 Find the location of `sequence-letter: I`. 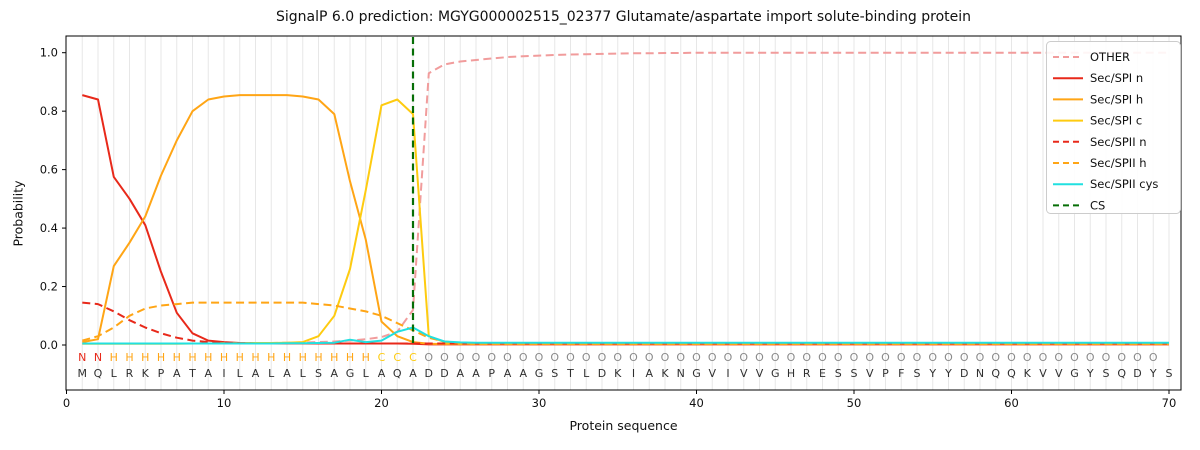

sequence-letter: I is located at coordinates (727, 373).